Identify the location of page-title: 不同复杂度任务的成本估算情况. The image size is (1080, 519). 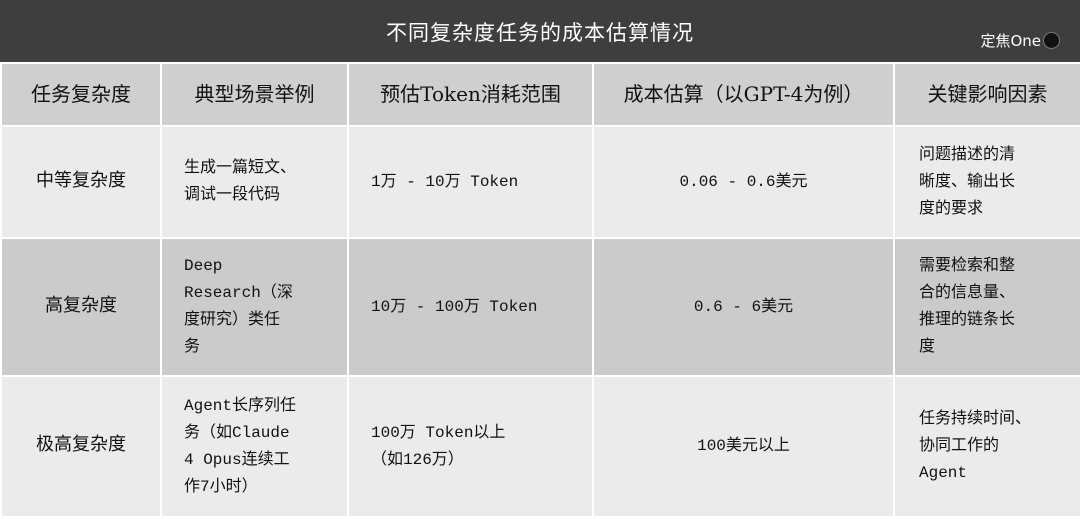
(540, 33).